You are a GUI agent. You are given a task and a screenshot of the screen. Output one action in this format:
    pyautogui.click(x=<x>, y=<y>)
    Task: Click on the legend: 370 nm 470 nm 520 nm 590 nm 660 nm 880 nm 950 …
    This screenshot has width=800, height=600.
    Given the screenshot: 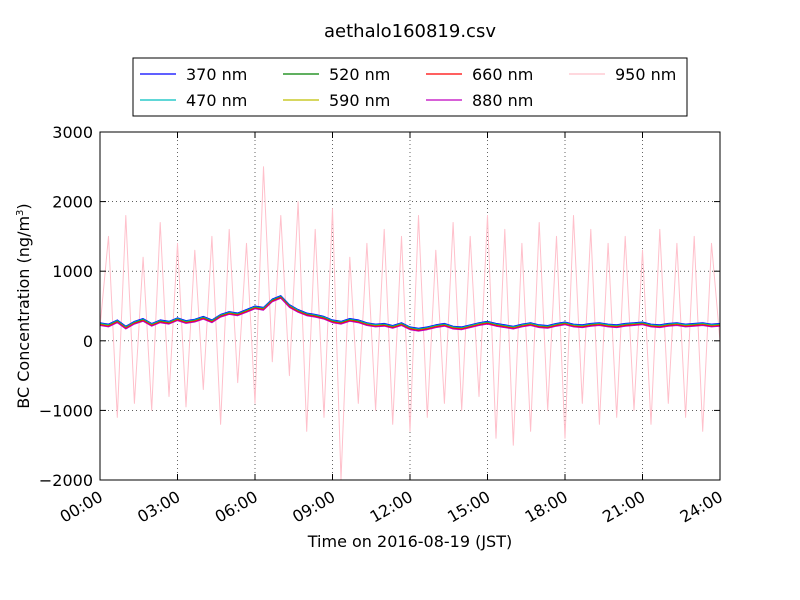 What is the action you would take?
    pyautogui.click(x=410, y=87)
    